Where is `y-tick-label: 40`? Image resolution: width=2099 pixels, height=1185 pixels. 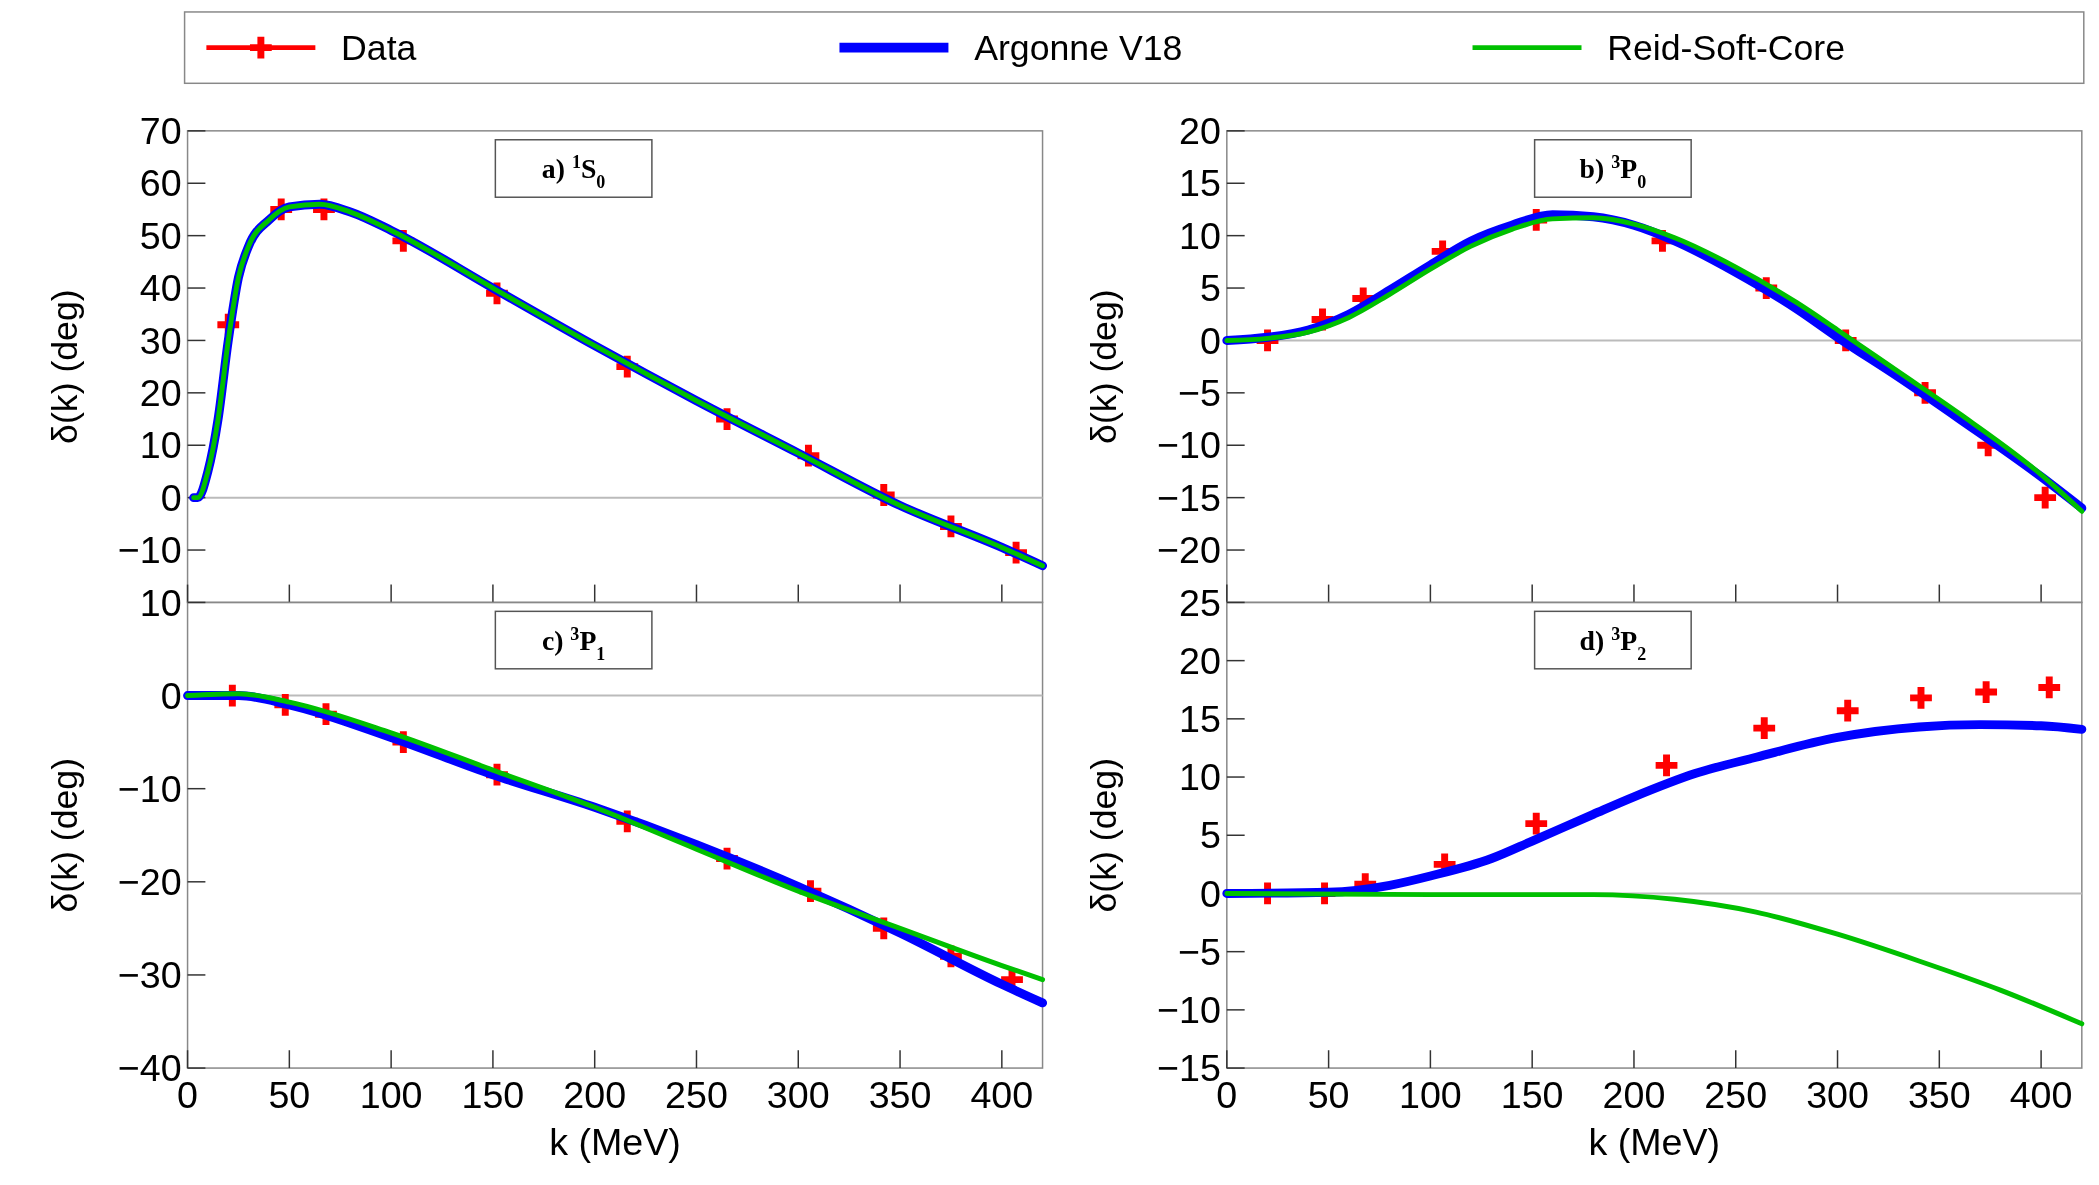
y-tick-label: 40 is located at coordinates (160, 288).